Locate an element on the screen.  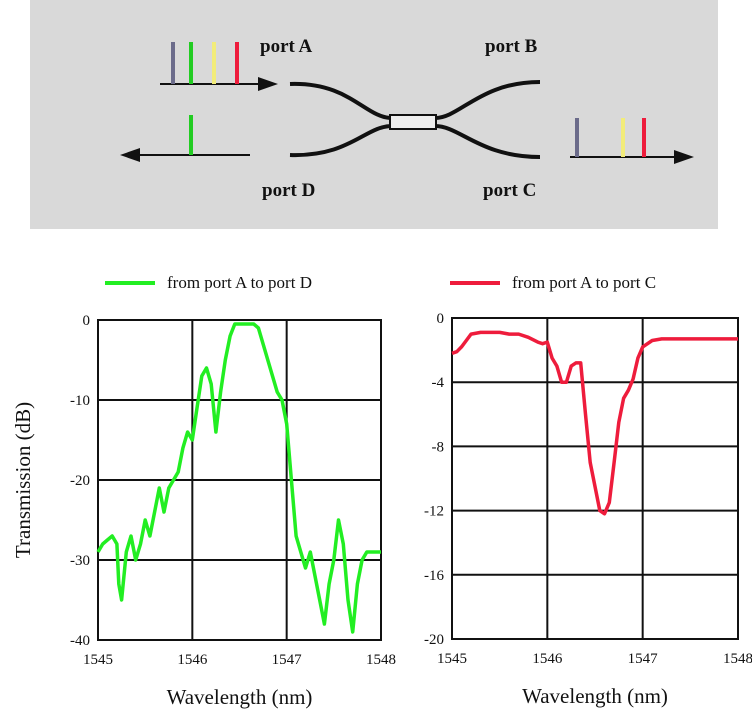
chart-right-xtick-label: 1547 is located at coordinates (643, 659).